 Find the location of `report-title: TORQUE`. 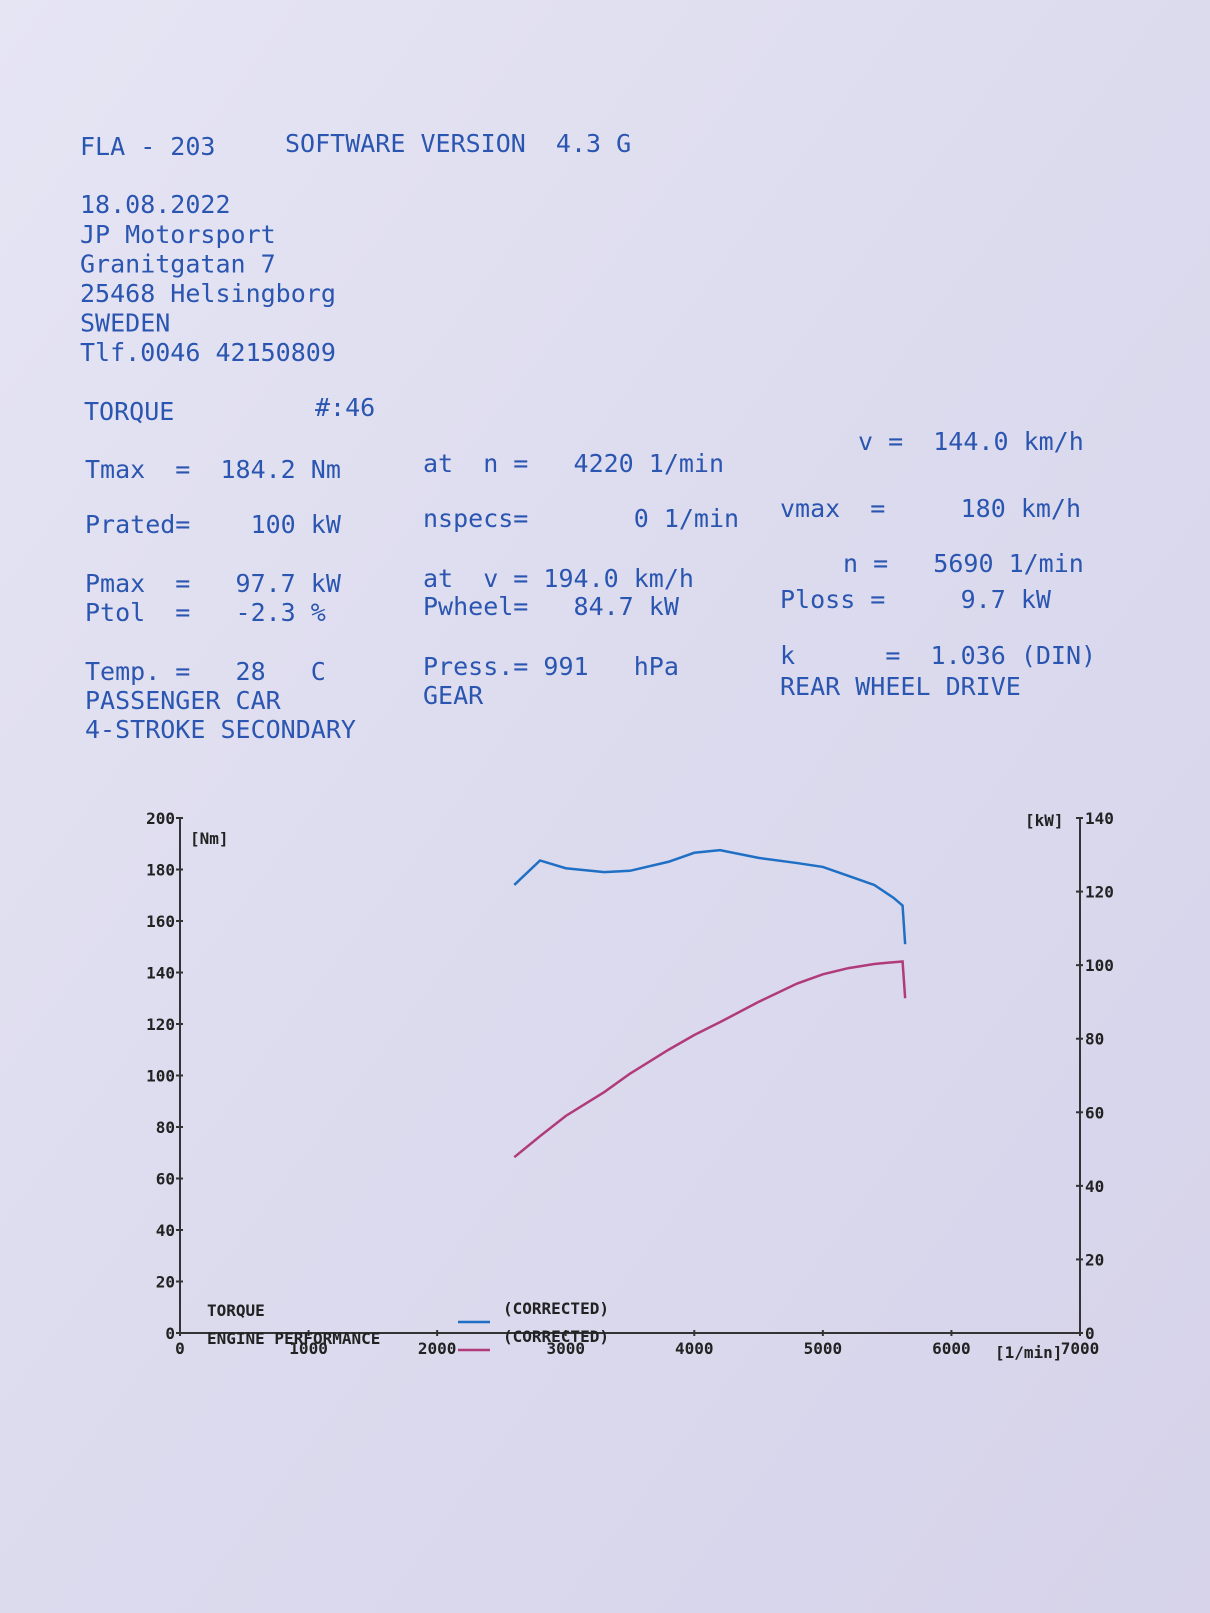

report-title: TORQUE is located at coordinates (129, 411).